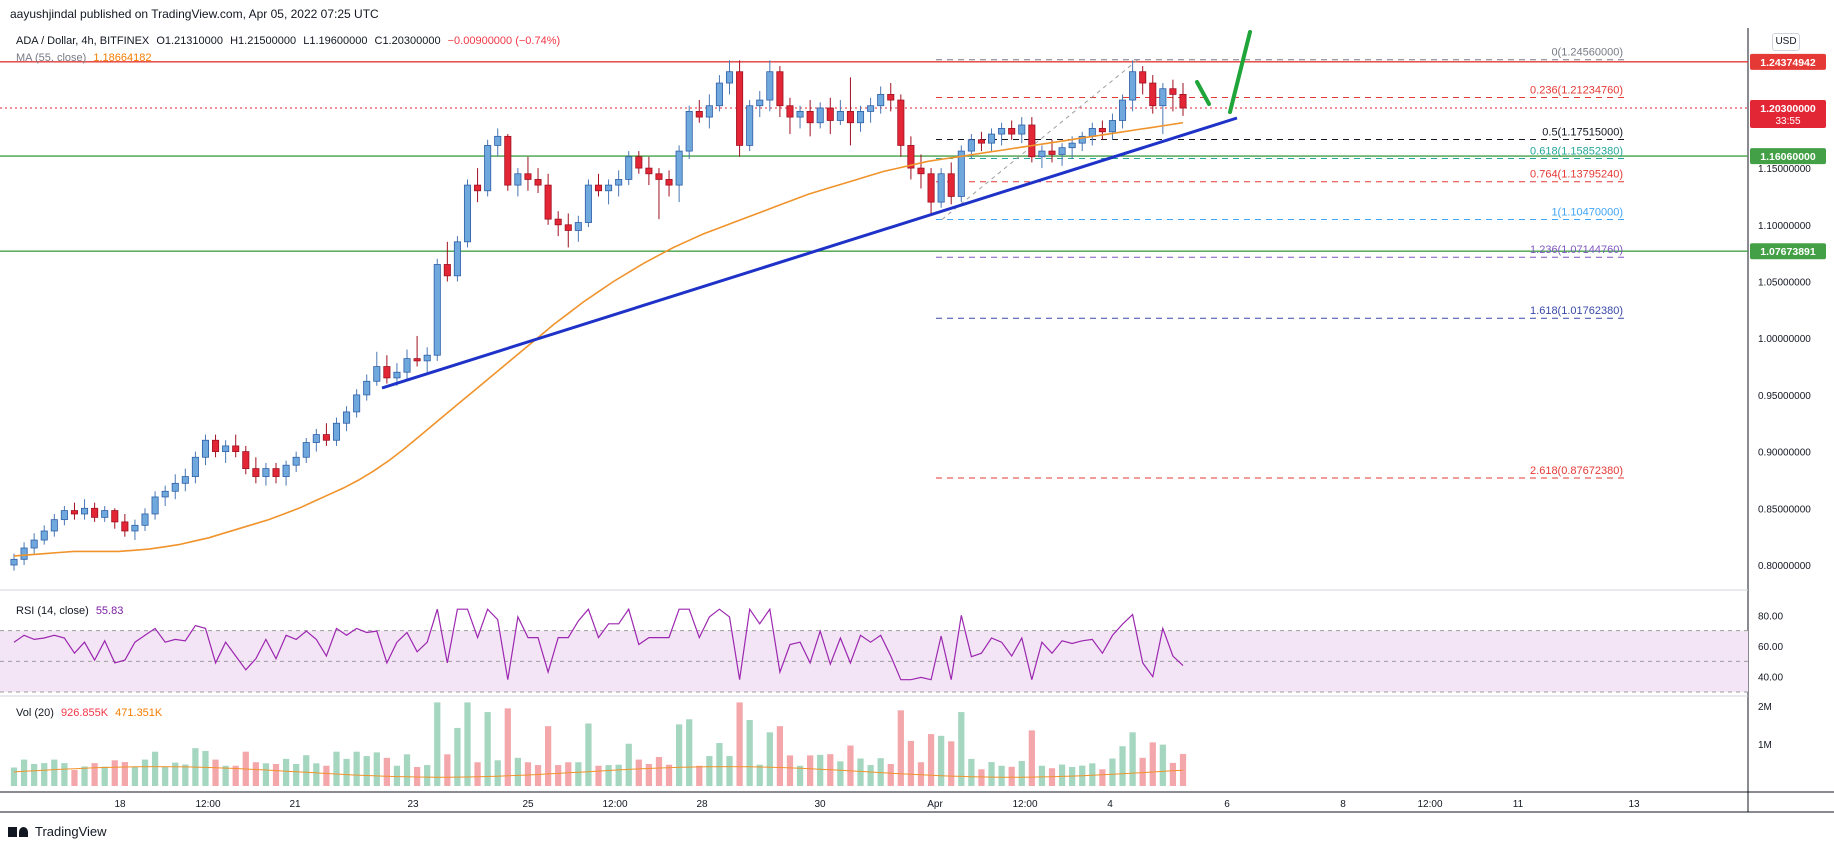 The image size is (1834, 848). Describe the element at coordinates (1576, 90) in the screenshot. I see `fib-level-label: 0.236(1.21234760)` at that location.